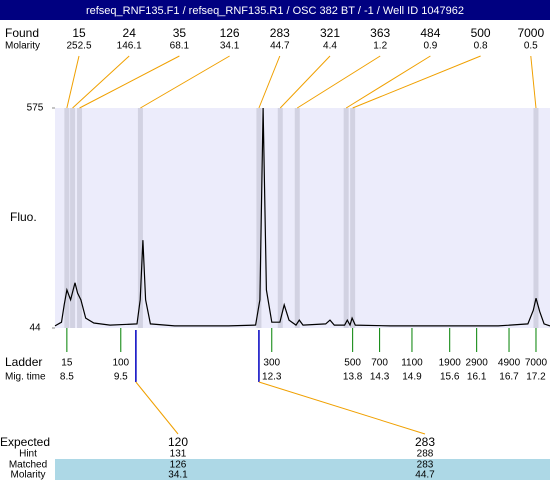 This screenshot has height=480, width=550. Describe the element at coordinates (412, 377) in the screenshot. I see `ladder-mig-time: 14.9` at that location.